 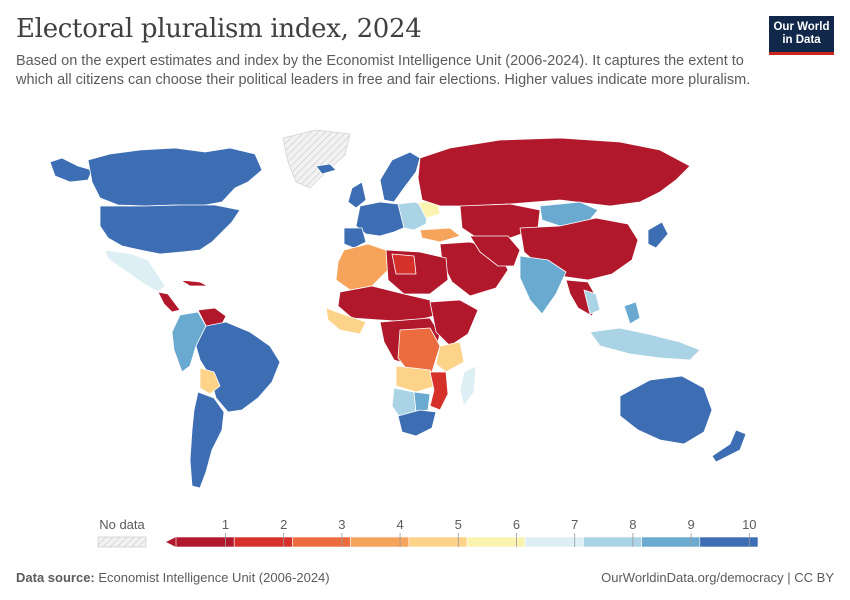 What do you see at coordinates (454, 323) in the screenshot?
I see `east-africa` at bounding box center [454, 323].